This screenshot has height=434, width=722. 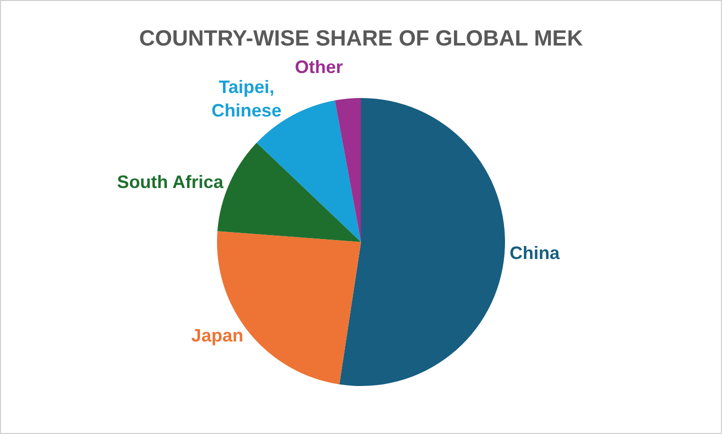 What do you see at coordinates (217, 336) in the screenshot?
I see `slice-label: Japan` at bounding box center [217, 336].